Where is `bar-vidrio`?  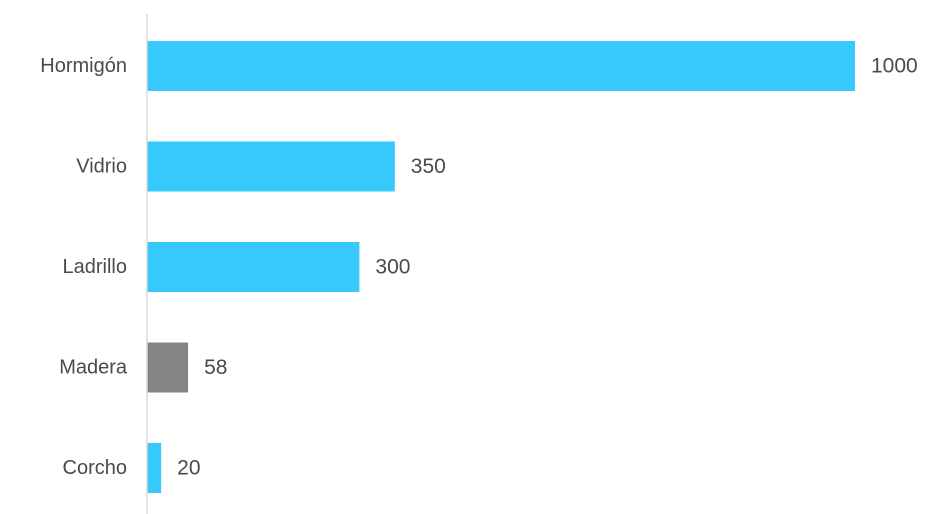 bar-vidrio is located at coordinates (271, 166).